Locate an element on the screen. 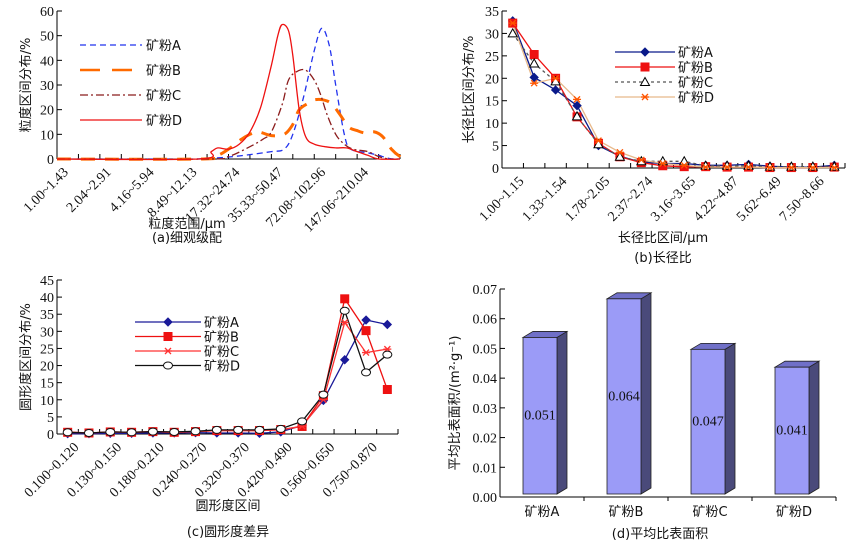  y-tick-label: 45 is located at coordinates (47, 281).